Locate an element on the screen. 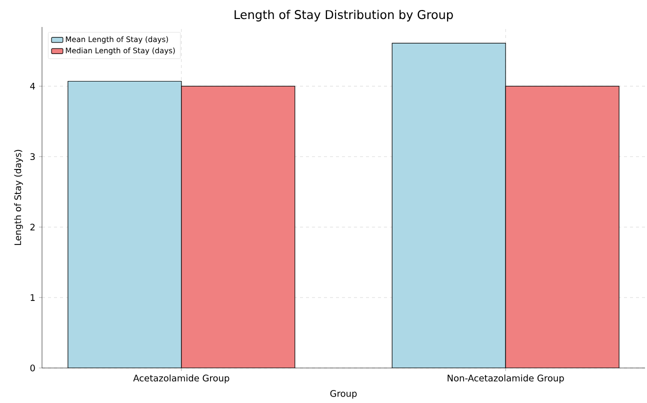  x-tick-label: Acetazolamide Group is located at coordinates (181, 379).